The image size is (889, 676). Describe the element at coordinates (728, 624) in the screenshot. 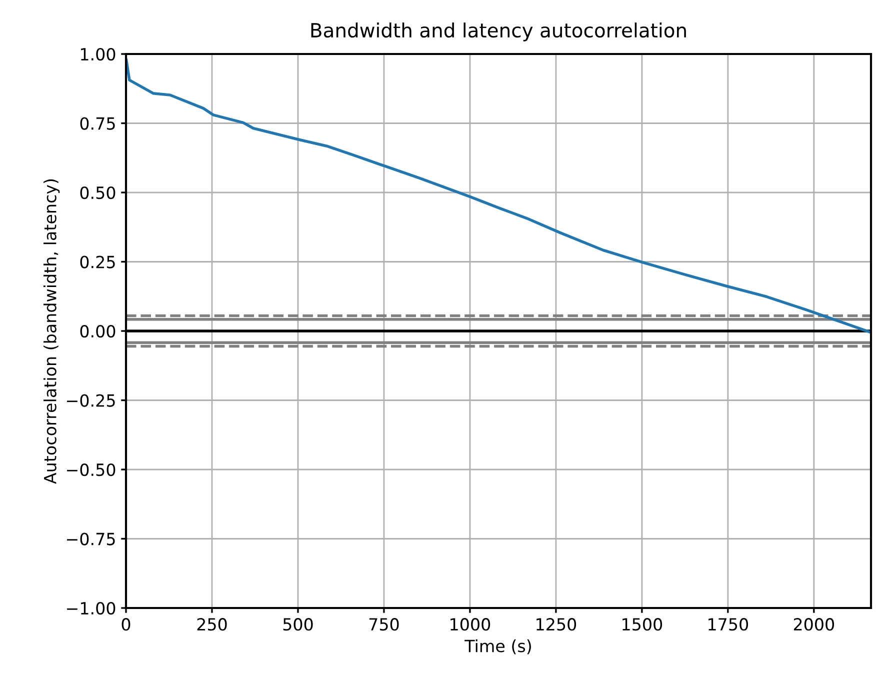

I see `x-tick-label: 1750` at that location.